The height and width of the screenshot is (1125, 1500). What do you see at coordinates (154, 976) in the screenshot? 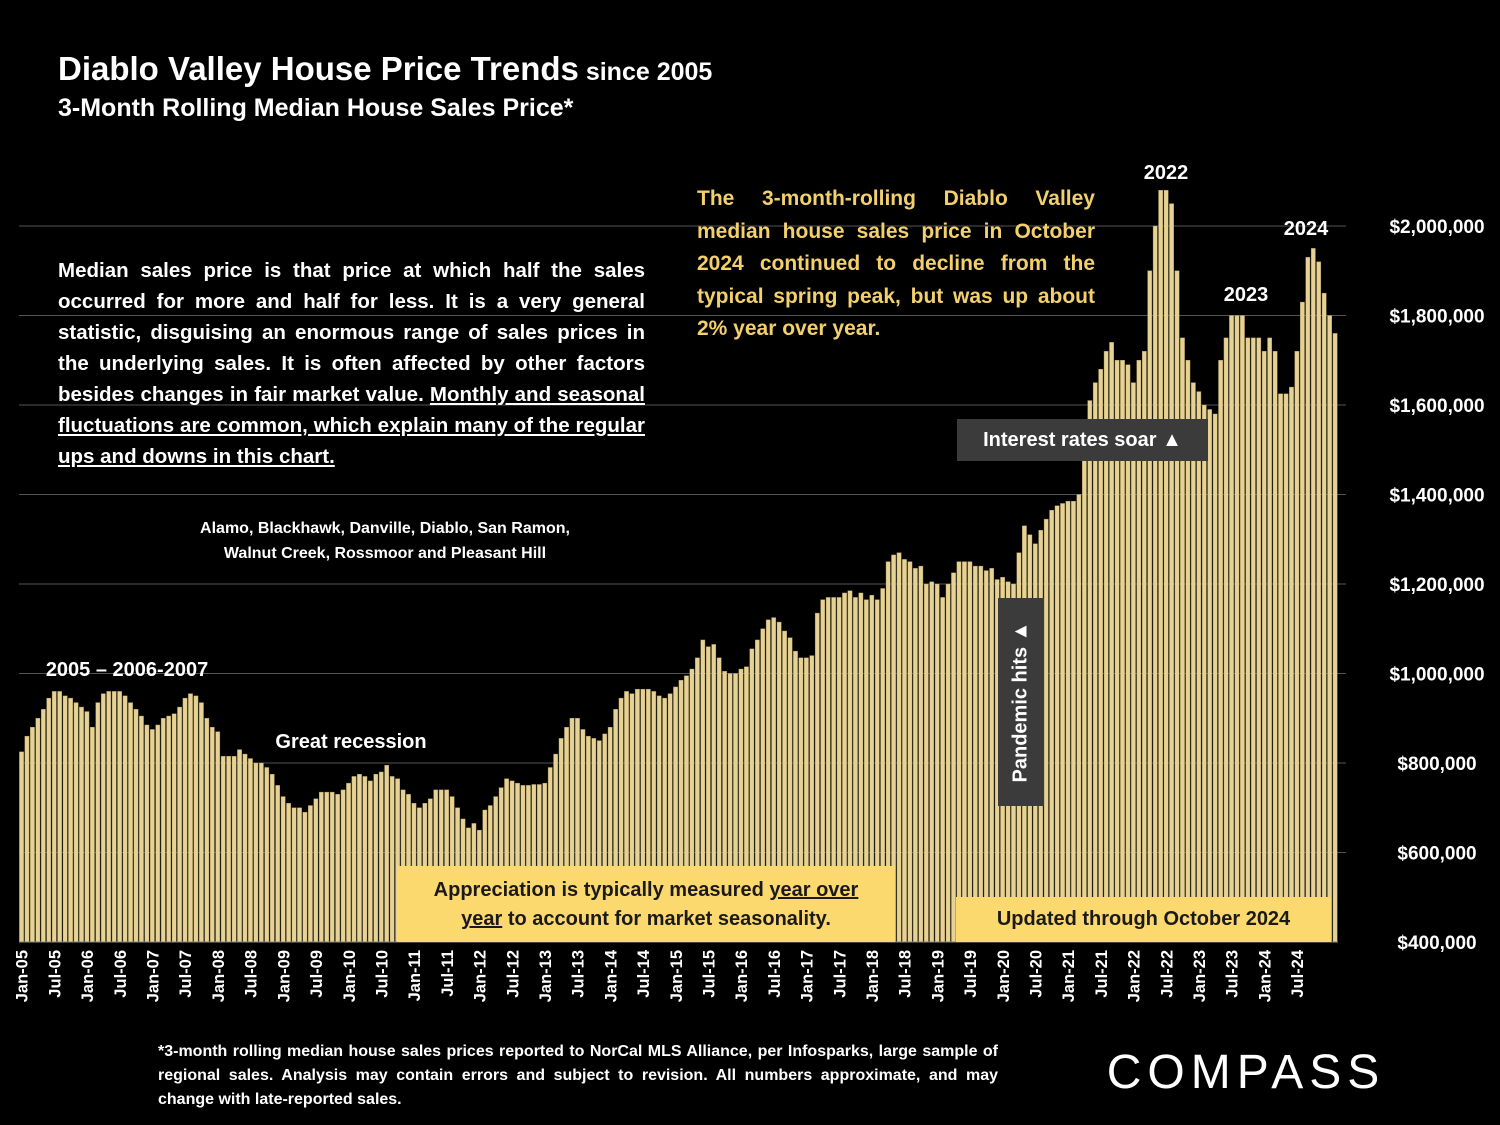
I see `x-tick-label: Jan-07` at bounding box center [154, 976].